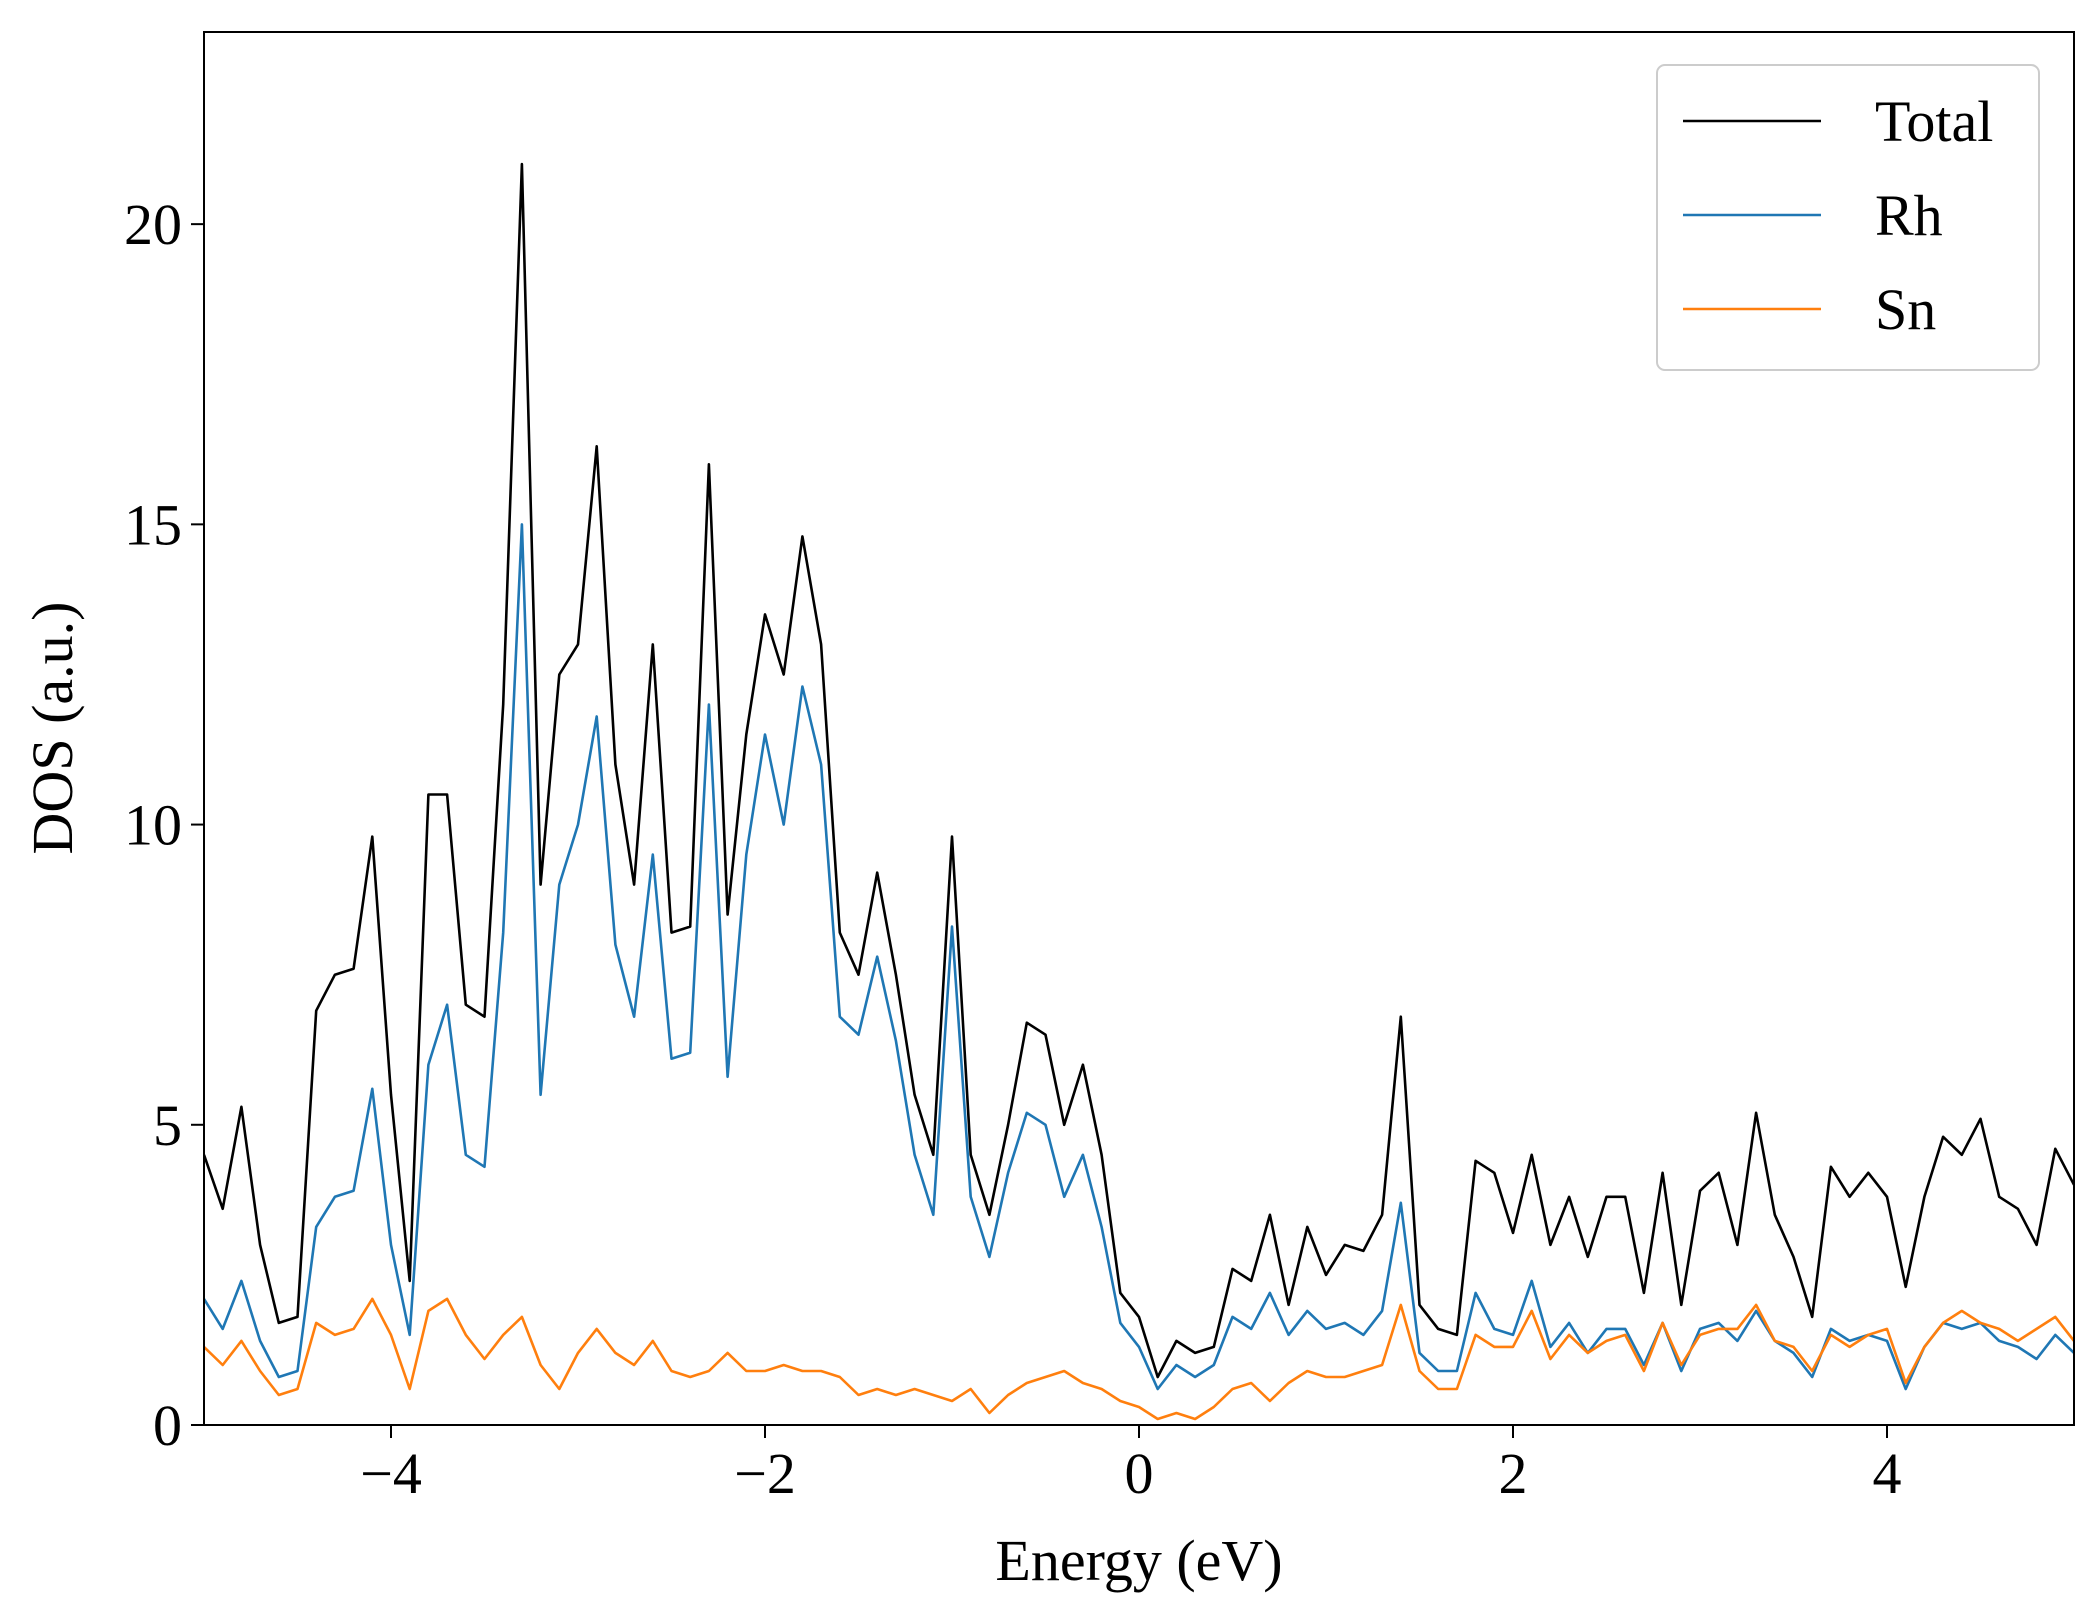 Image resolution: width=2097 pixels, height=1617 pixels. I want to click on y-tick-label: 0, so click(167, 1425).